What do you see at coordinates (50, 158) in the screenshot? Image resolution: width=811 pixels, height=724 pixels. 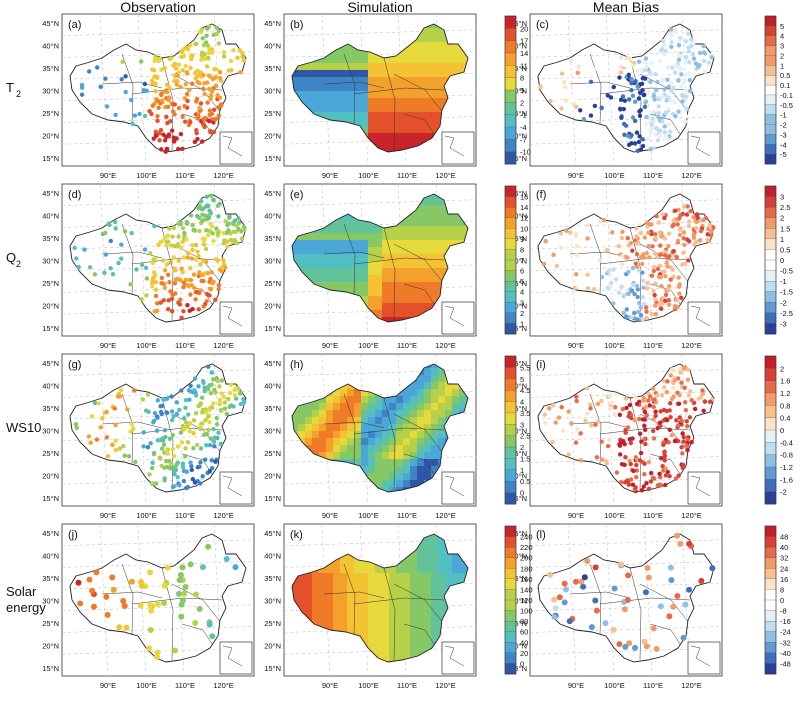 I see `lat-label: 15°N` at bounding box center [50, 158].